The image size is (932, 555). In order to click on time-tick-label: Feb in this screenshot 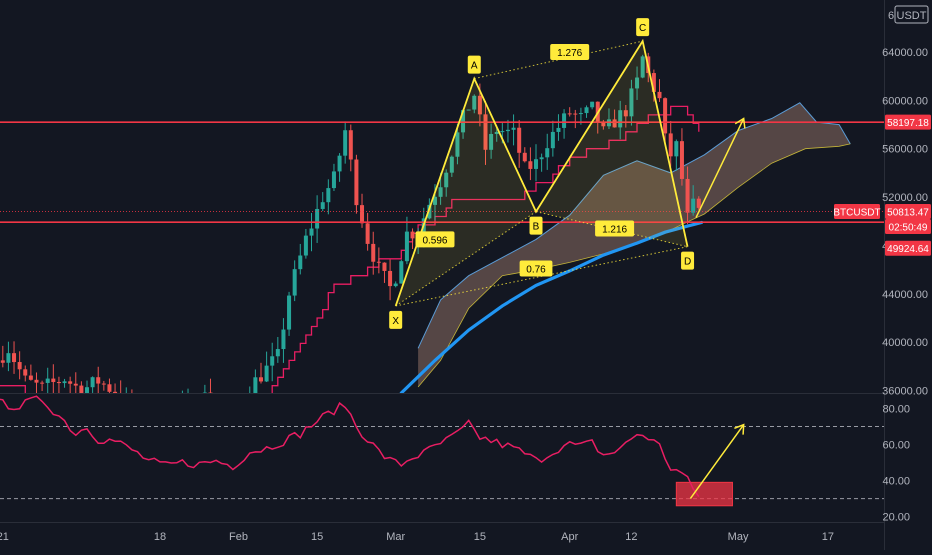, I will do `click(238, 537)`.